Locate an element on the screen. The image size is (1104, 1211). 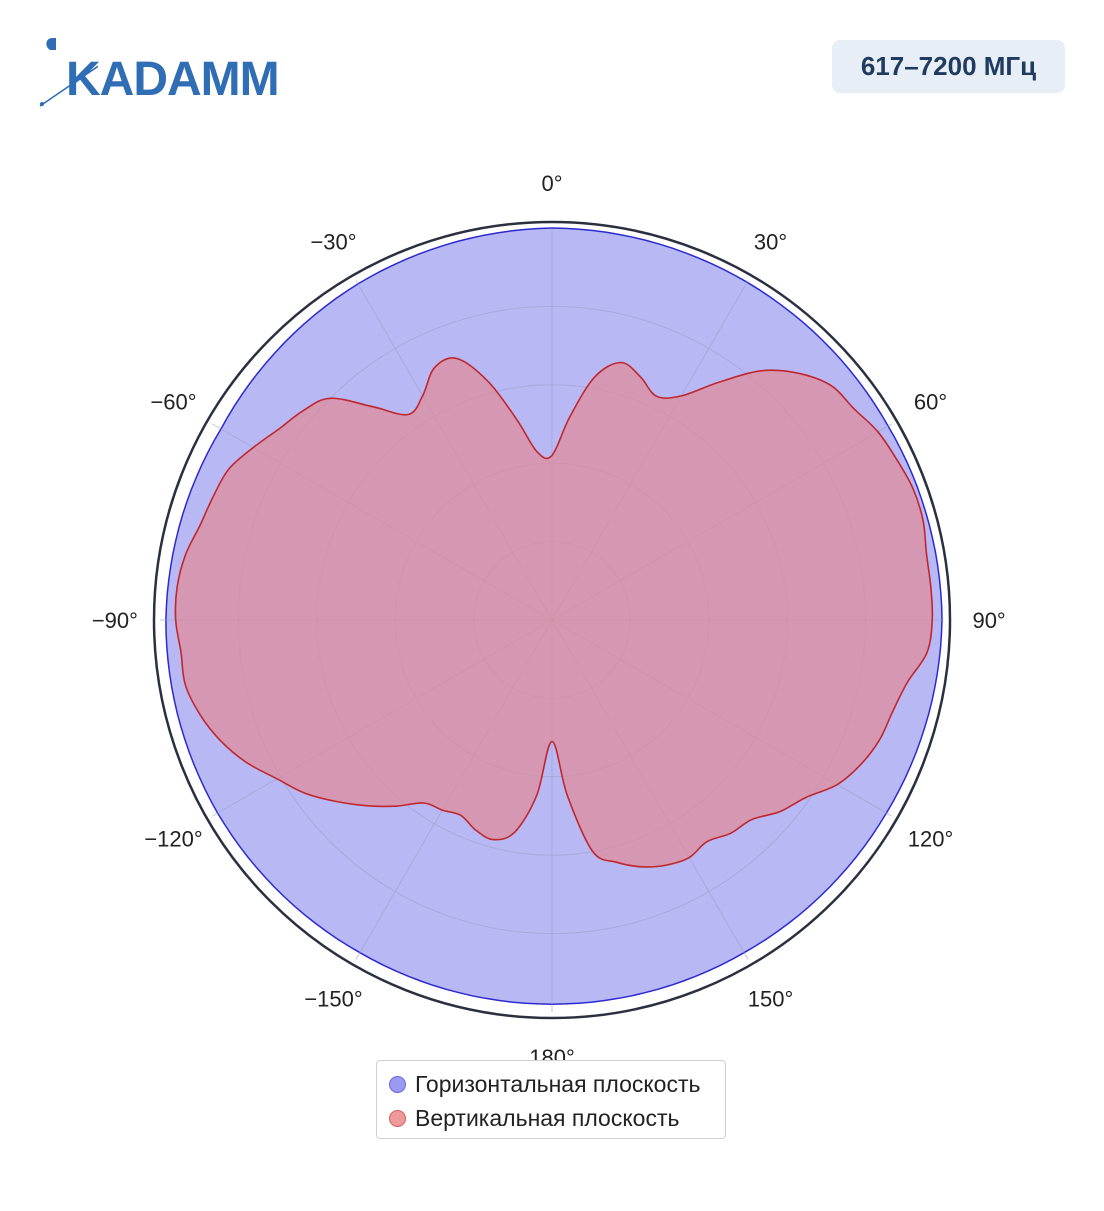
angle-label-0: 0° is located at coordinates (551, 183).